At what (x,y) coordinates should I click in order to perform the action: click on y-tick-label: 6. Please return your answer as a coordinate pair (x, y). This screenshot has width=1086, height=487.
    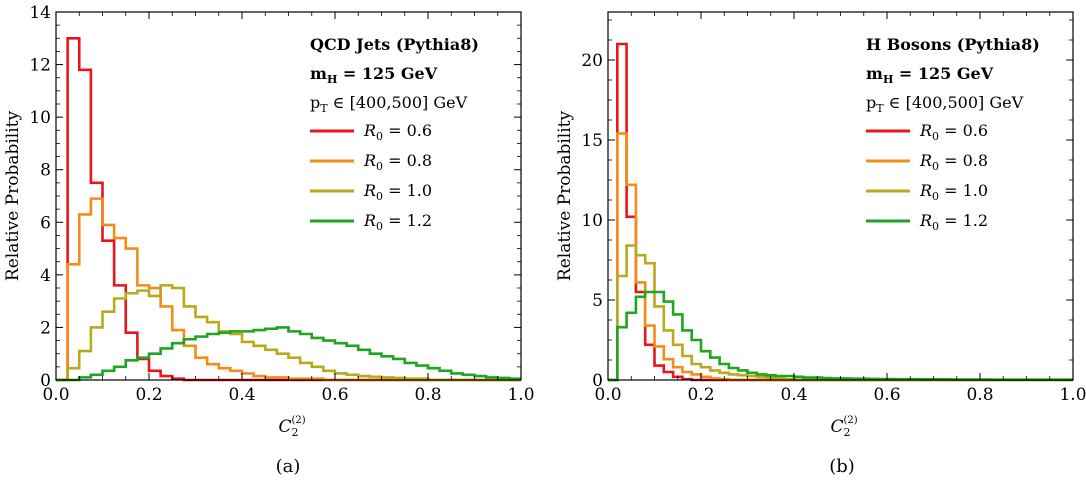
    Looking at the image, I should click on (45, 223).